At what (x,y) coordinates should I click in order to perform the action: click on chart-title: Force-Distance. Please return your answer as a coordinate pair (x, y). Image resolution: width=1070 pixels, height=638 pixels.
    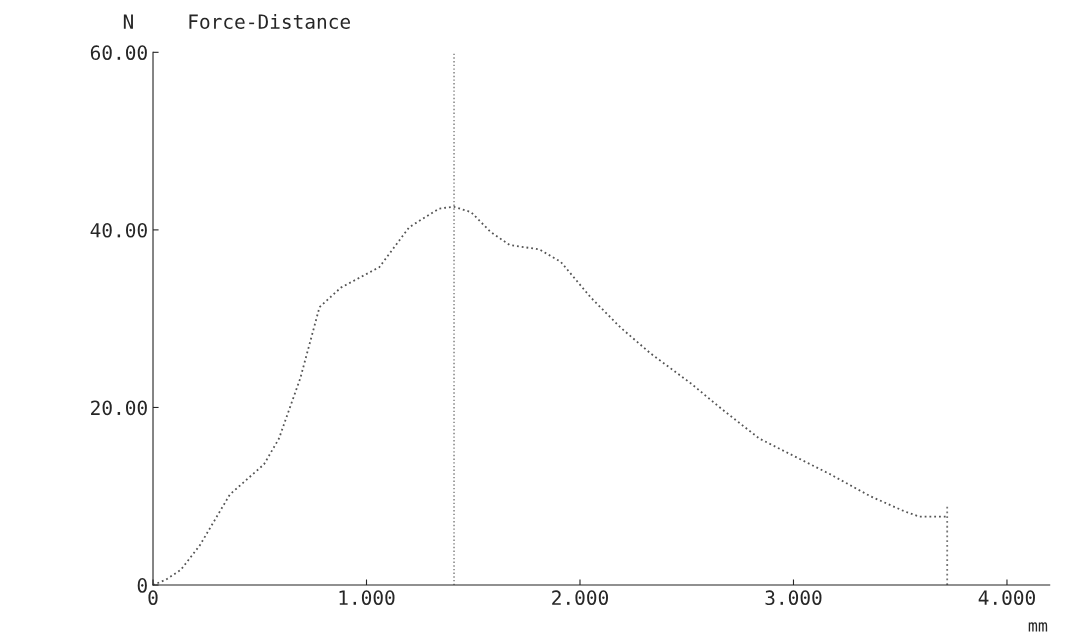
    Looking at the image, I should click on (269, 21).